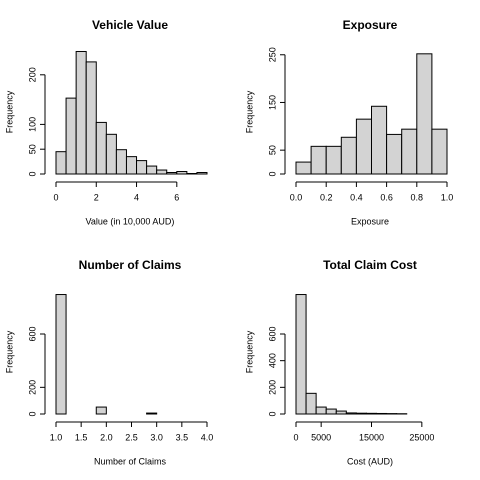 This screenshot has width=480, height=480. Describe the element at coordinates (370, 25) in the screenshot. I see `chart-title: Exposure` at that location.